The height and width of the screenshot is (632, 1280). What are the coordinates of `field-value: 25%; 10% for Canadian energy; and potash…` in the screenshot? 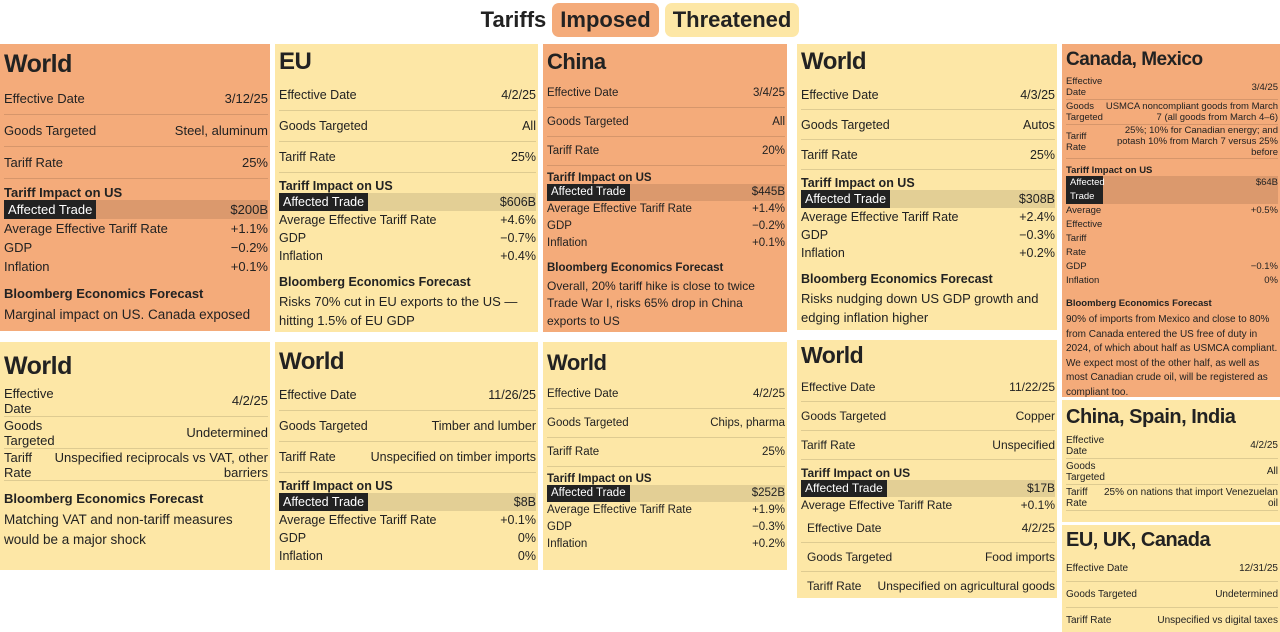 It's located at (1197, 141).